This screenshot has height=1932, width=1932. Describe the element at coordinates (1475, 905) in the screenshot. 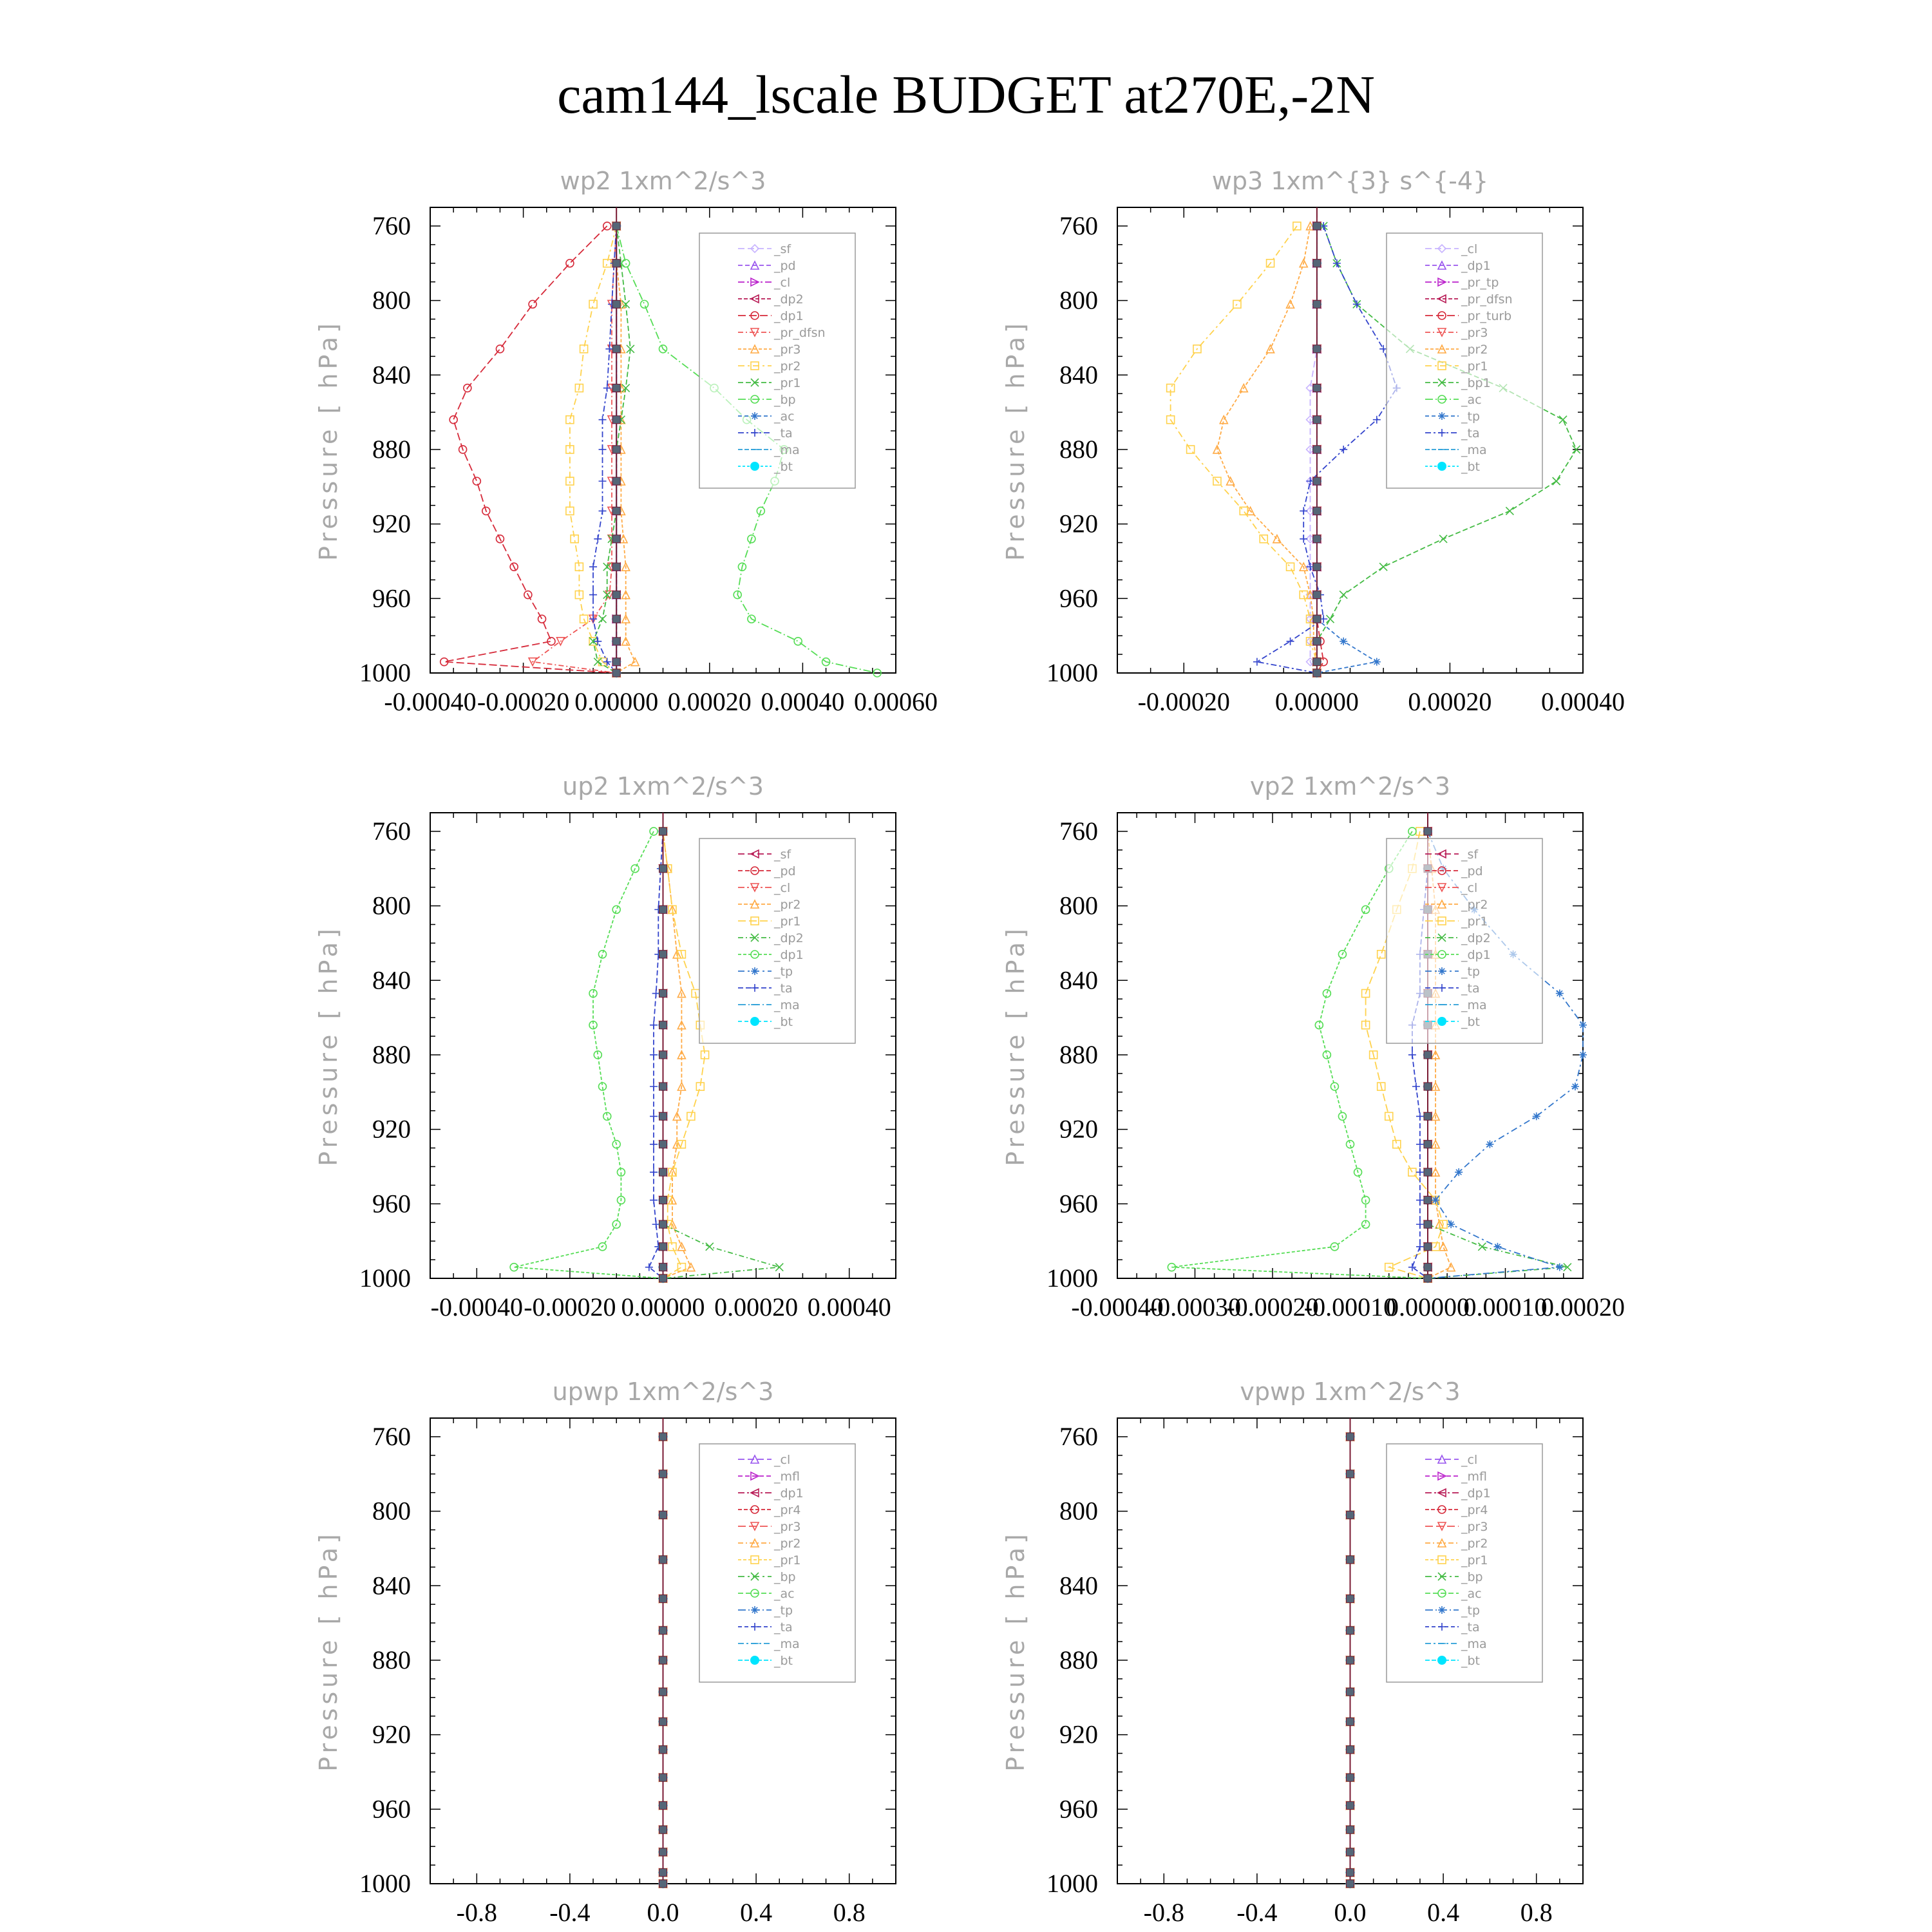

I see `legend-label: _pr2` at that location.